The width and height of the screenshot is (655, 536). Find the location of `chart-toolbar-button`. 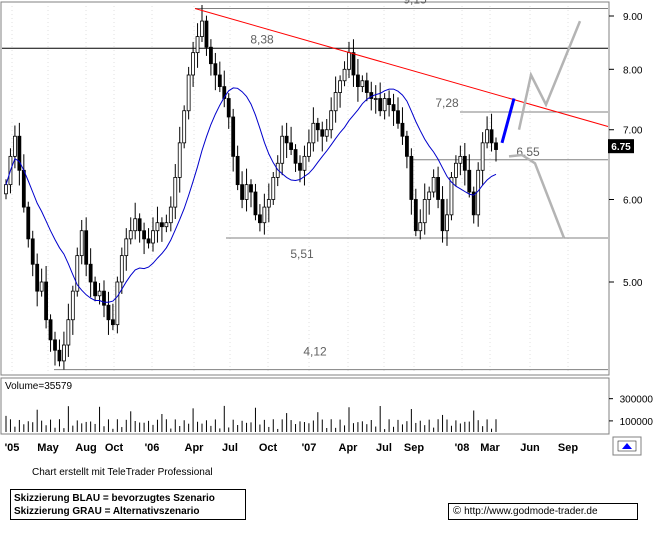

chart-toolbar-button is located at coordinates (627, 446).